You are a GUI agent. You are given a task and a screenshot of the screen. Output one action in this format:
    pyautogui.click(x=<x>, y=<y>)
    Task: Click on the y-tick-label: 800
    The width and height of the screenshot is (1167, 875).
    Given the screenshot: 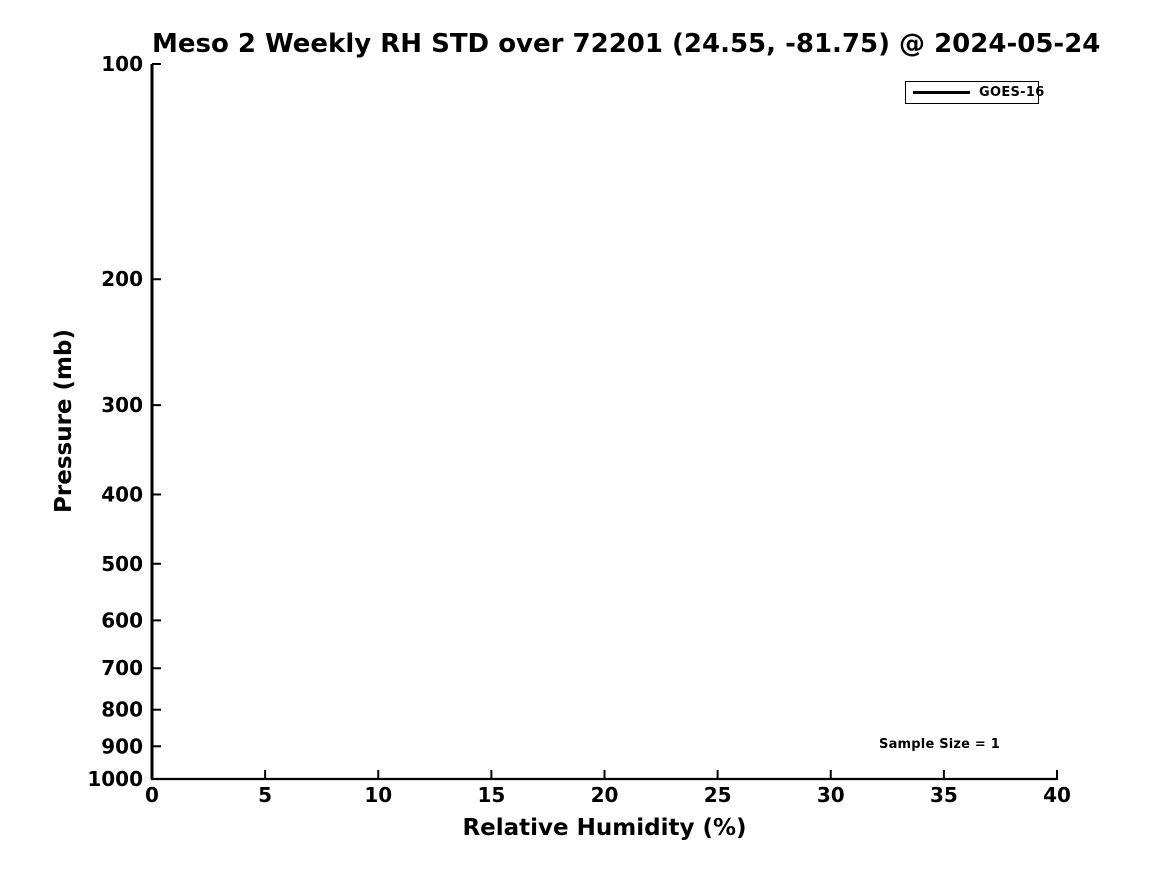 What is the action you would take?
    pyautogui.click(x=122, y=710)
    